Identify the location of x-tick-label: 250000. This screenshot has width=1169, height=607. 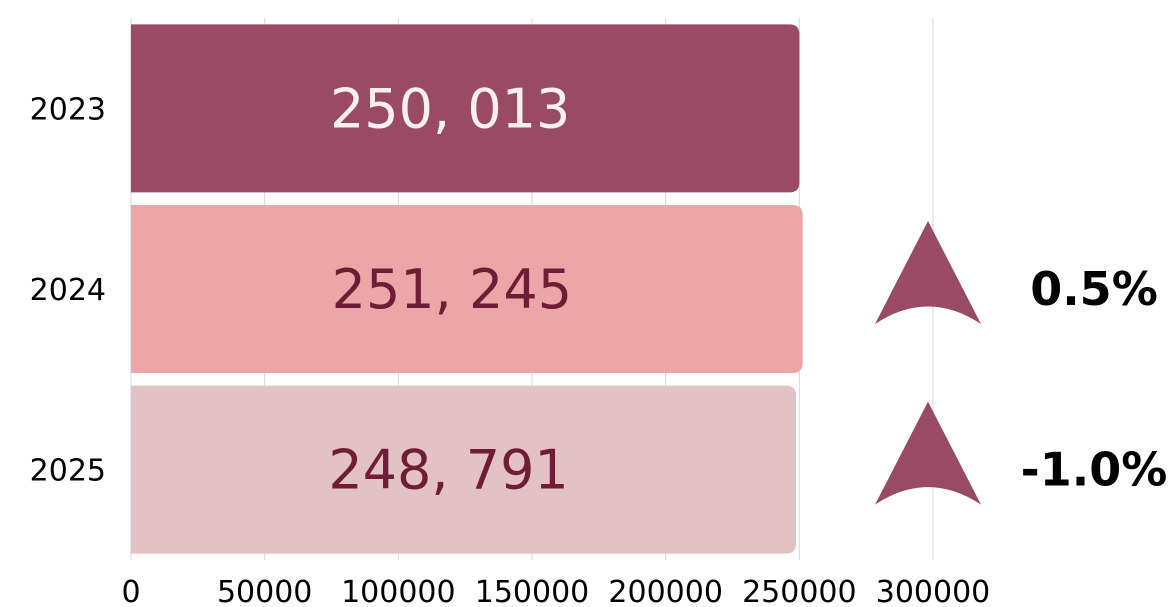
(799, 591).